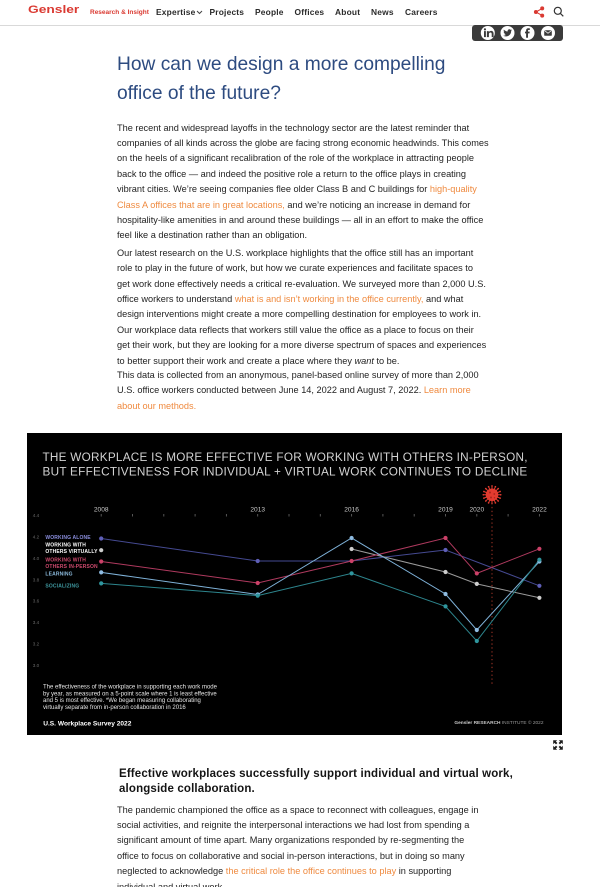 The width and height of the screenshot is (600, 887). What do you see at coordinates (101, 509) in the screenshot?
I see `svg-text: 2008` at bounding box center [101, 509].